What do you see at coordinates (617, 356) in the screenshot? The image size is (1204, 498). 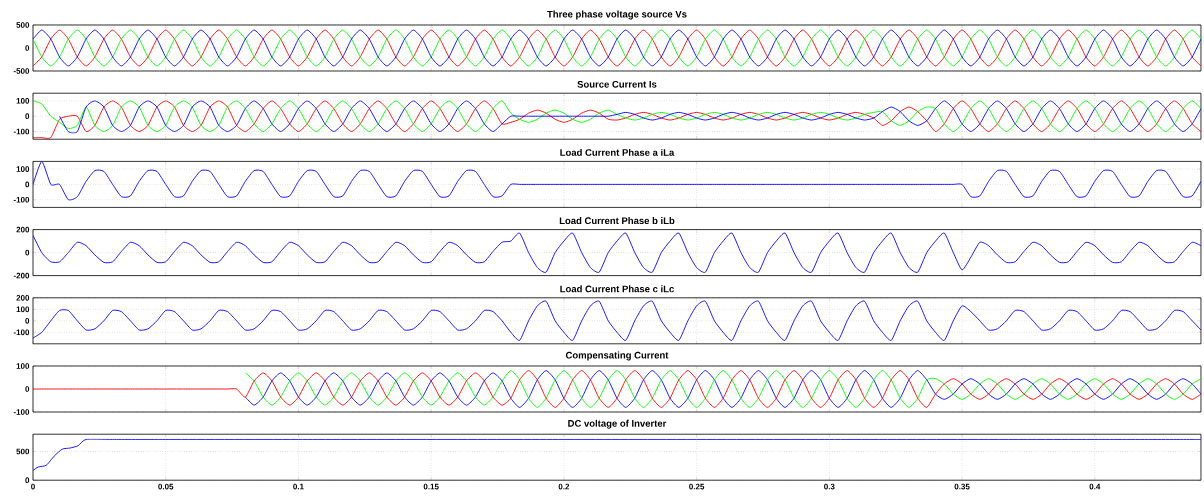 I see `chart-title: Compensating Current` at bounding box center [617, 356].